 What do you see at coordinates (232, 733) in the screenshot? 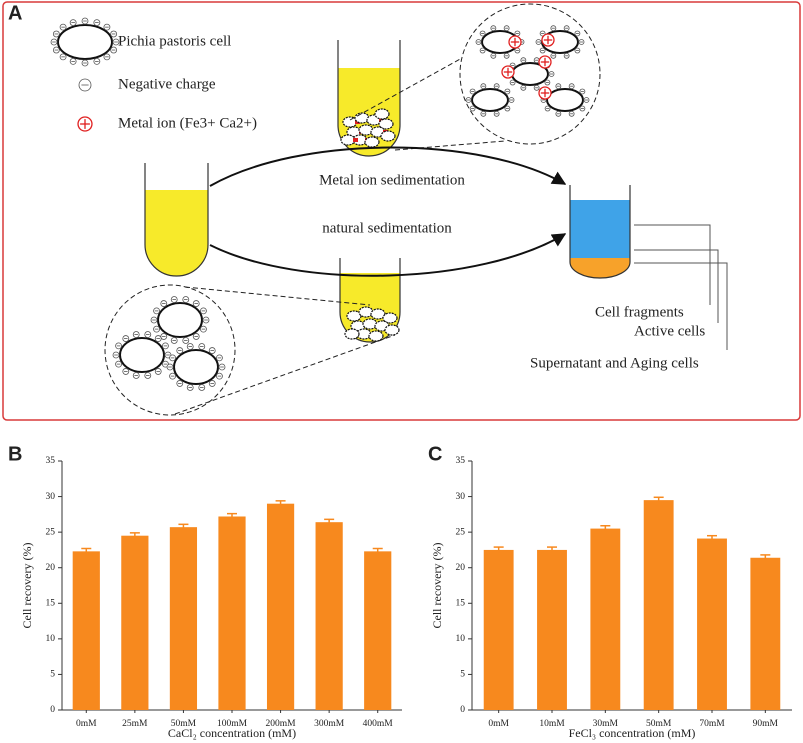
I see `x-axis-label: CaCl₂ concentration (mM)` at bounding box center [232, 733].